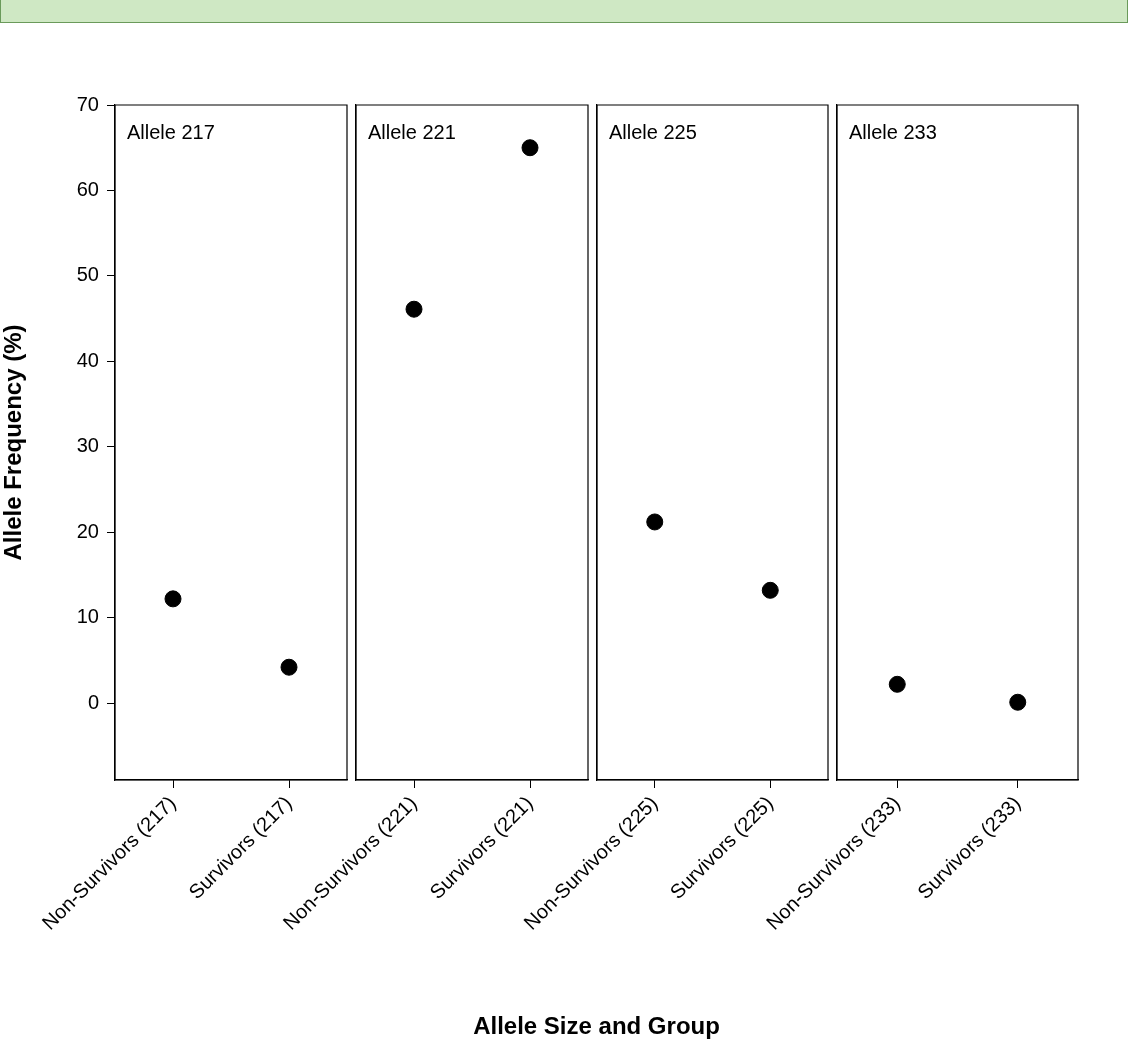  What do you see at coordinates (87, 274) in the screenshot?
I see `y-tick-label: 50` at bounding box center [87, 274].